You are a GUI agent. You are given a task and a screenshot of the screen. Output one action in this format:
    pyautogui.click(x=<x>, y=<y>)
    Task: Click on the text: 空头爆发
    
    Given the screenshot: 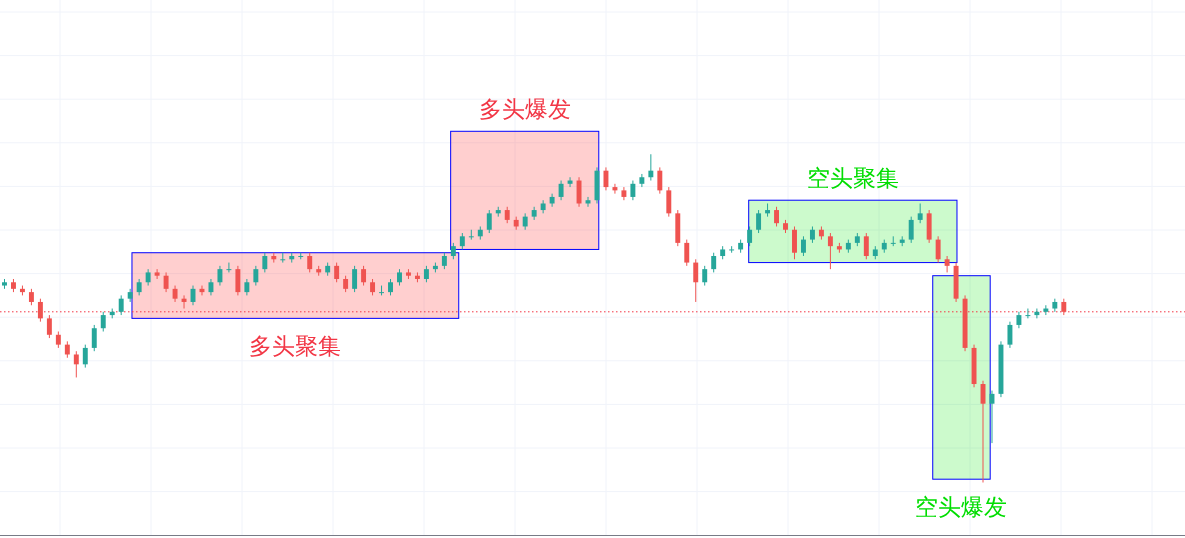 What is the action you would take?
    pyautogui.click(x=961, y=507)
    